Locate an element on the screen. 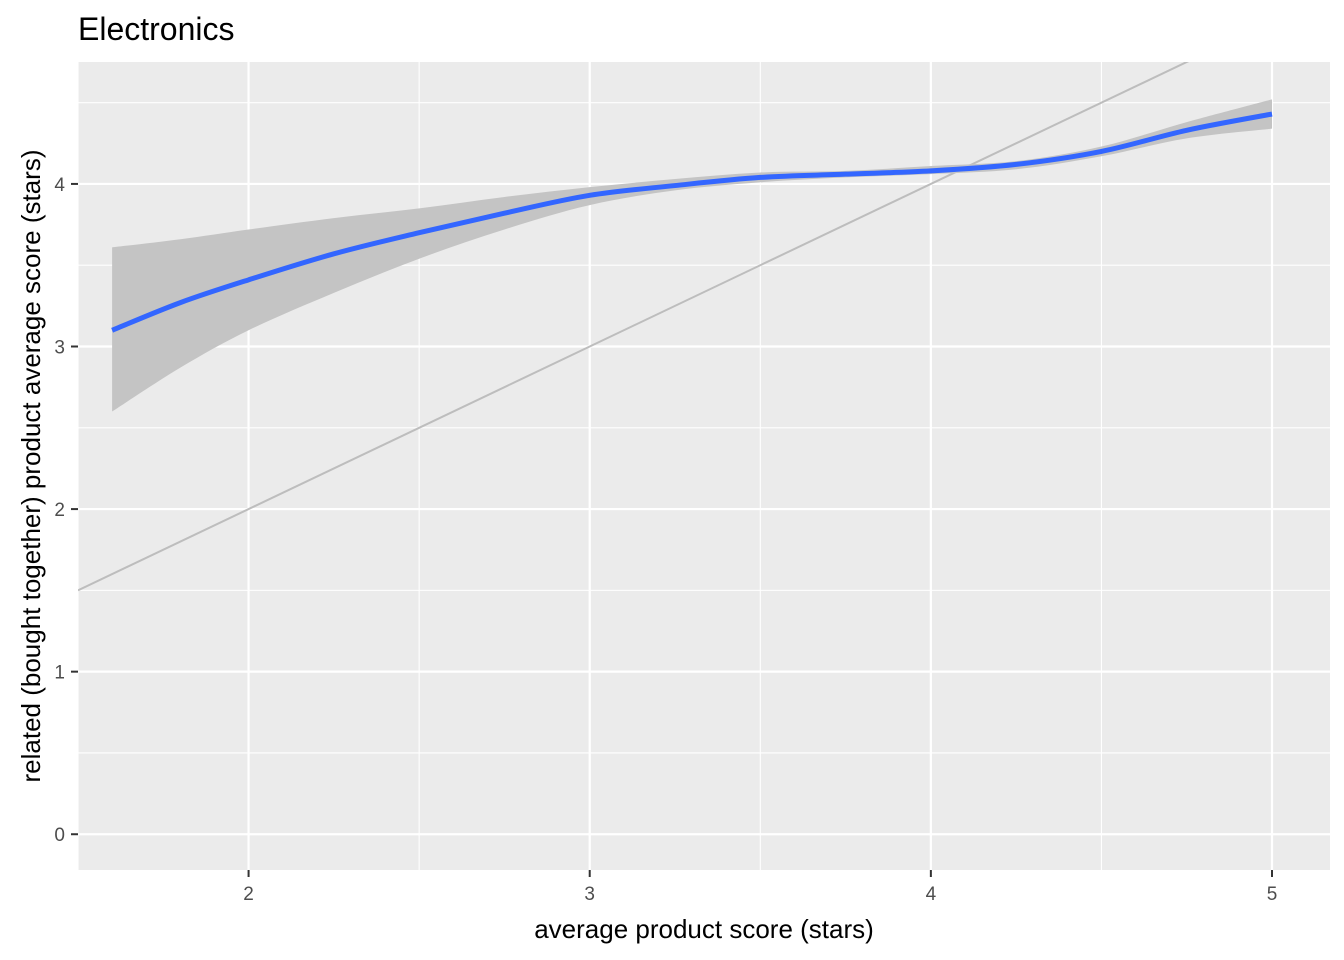 Image resolution: width=1344 pixels, height=960 pixels. y-tick-label: 2 is located at coordinates (59, 510).